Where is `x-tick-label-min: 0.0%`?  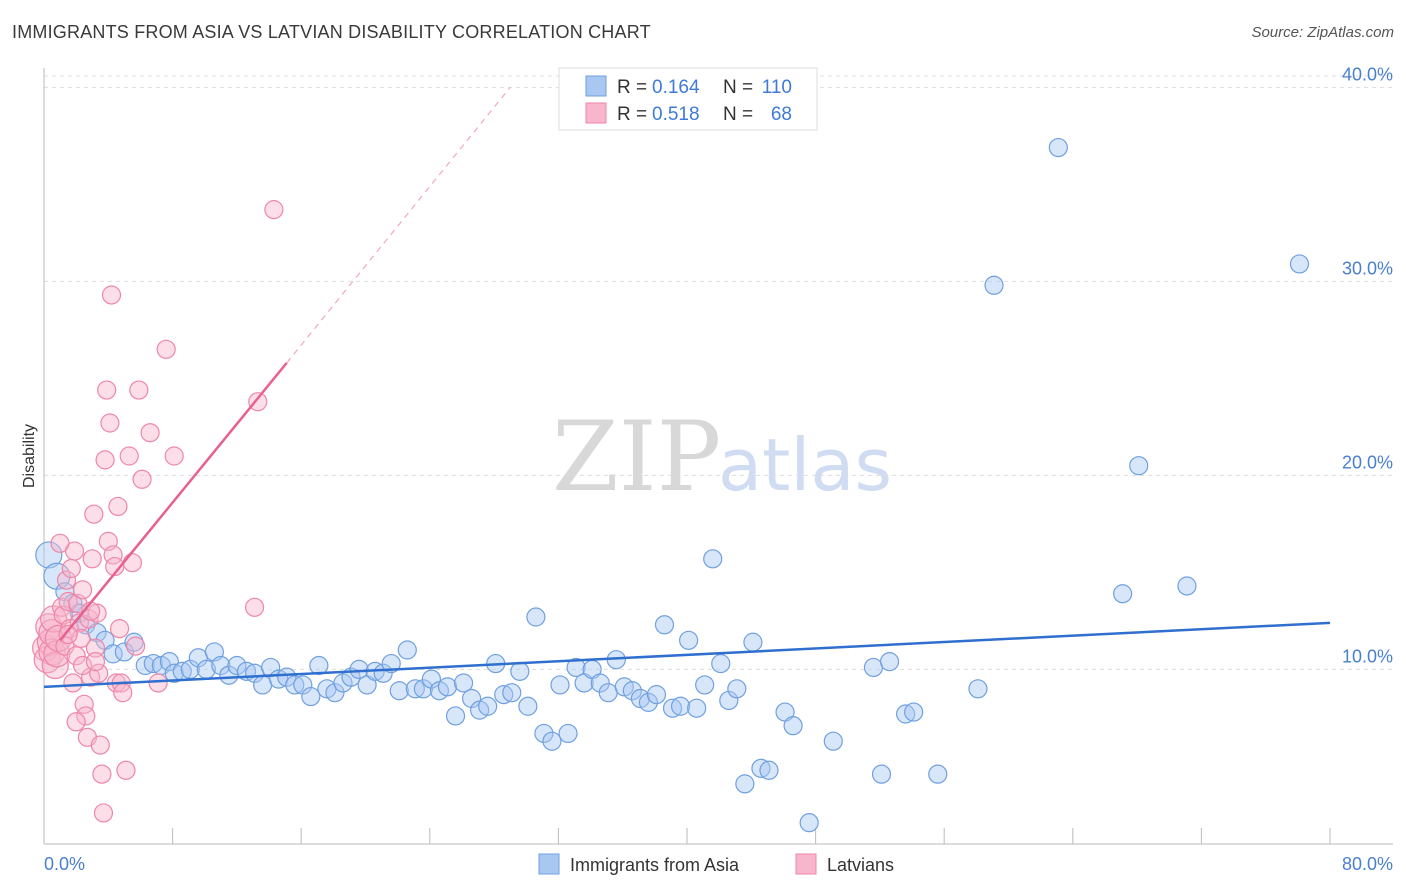 x-tick-label-min: 0.0% is located at coordinates (64, 864).